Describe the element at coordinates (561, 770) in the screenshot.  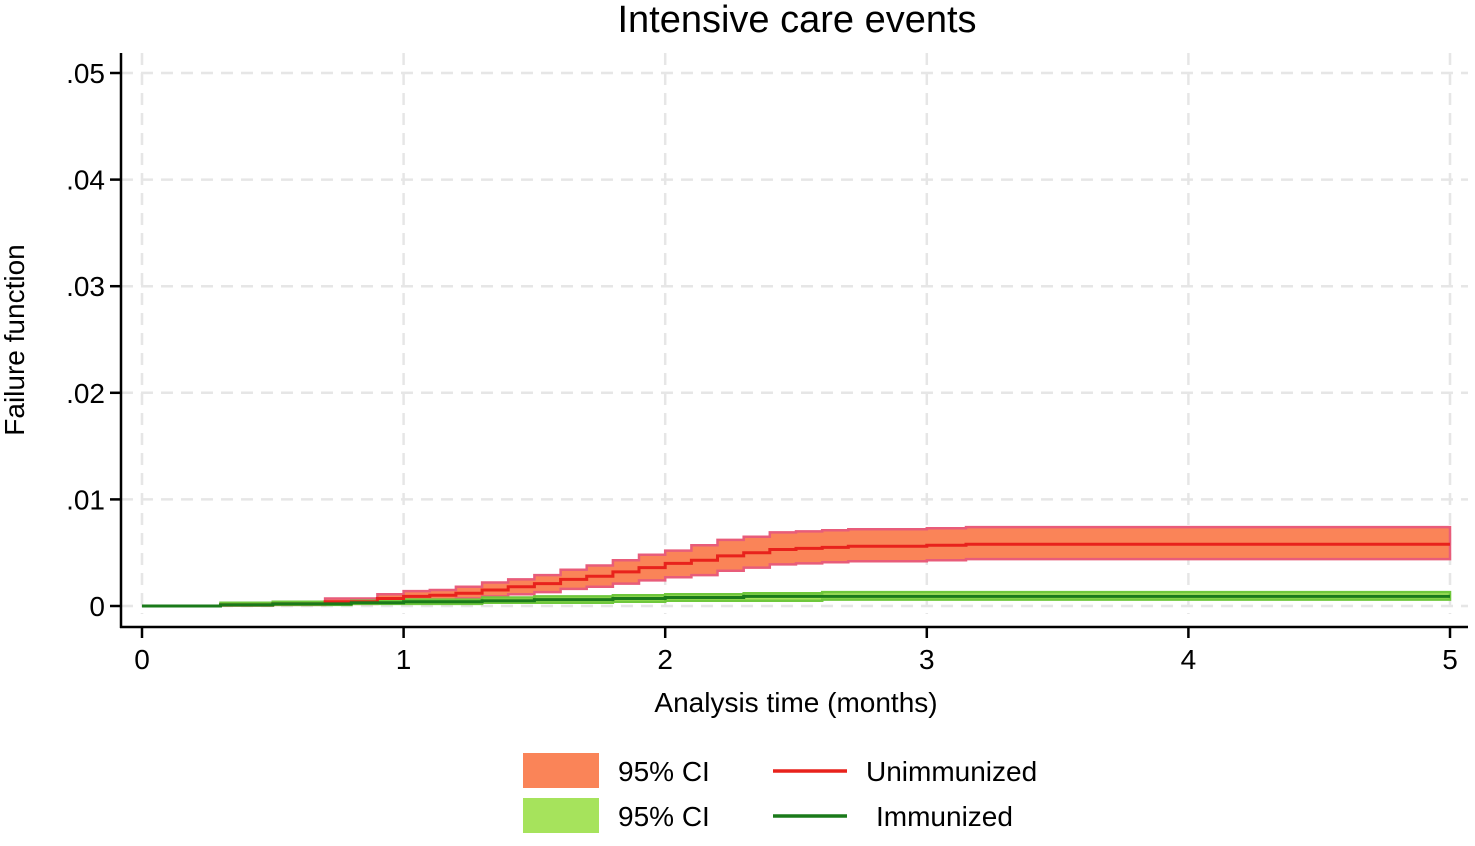
I see `legend-swatch-ci-unimmunized` at that location.